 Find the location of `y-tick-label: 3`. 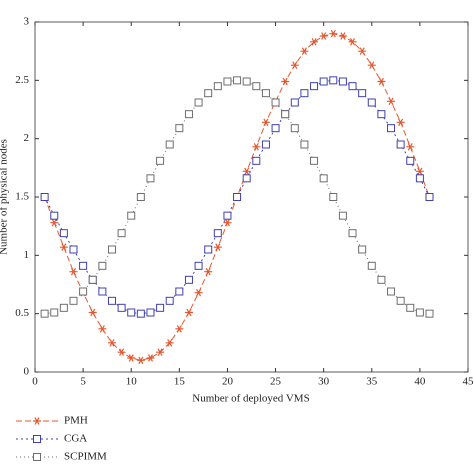

y-tick-label: 3 is located at coordinates (27, 22).